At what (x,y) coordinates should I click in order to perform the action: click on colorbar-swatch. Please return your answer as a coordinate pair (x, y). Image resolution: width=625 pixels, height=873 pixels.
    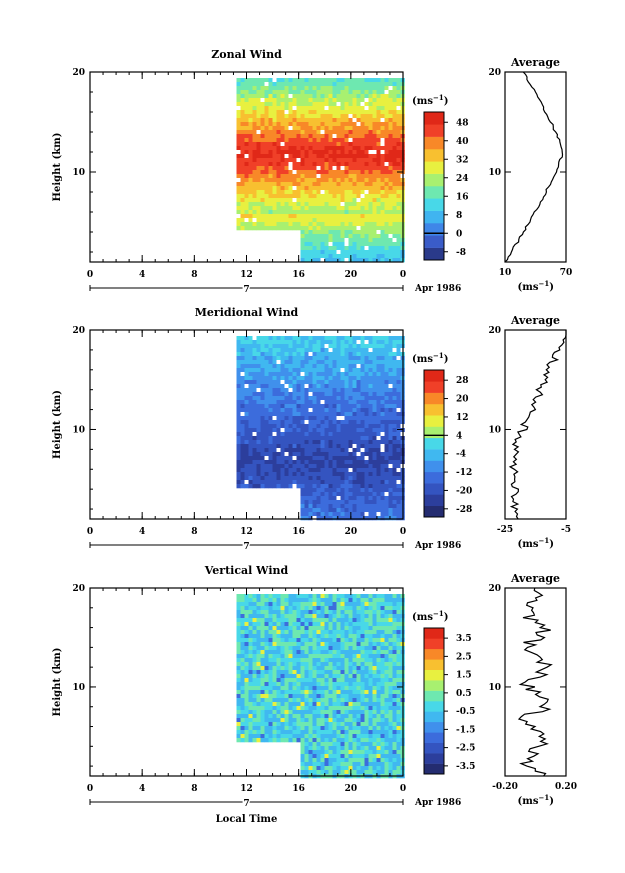
    Looking at the image, I should click on (434, 180).